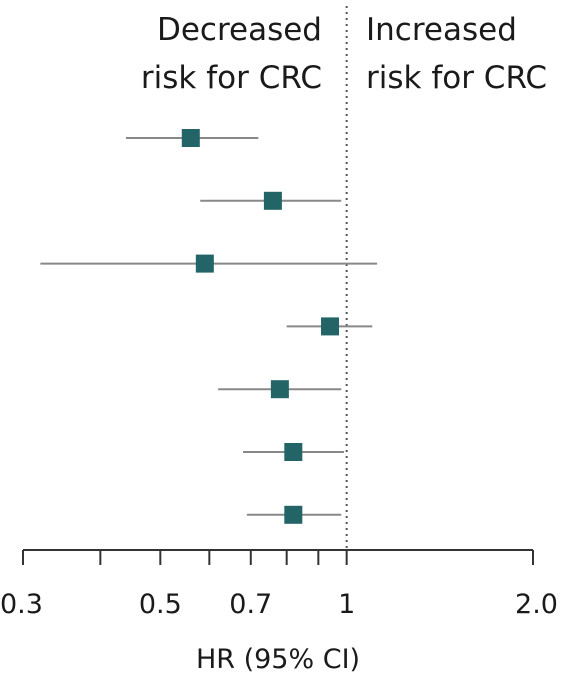  What do you see at coordinates (239, 30) in the screenshot?
I see `left-direction-label-line1: Decreased` at bounding box center [239, 30].